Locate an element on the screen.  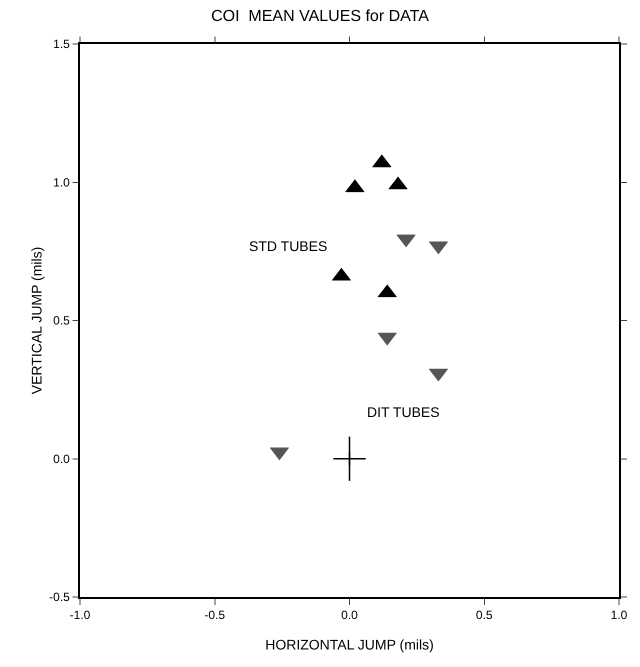
x-tick-label: -1.0 is located at coordinates (80, 615).